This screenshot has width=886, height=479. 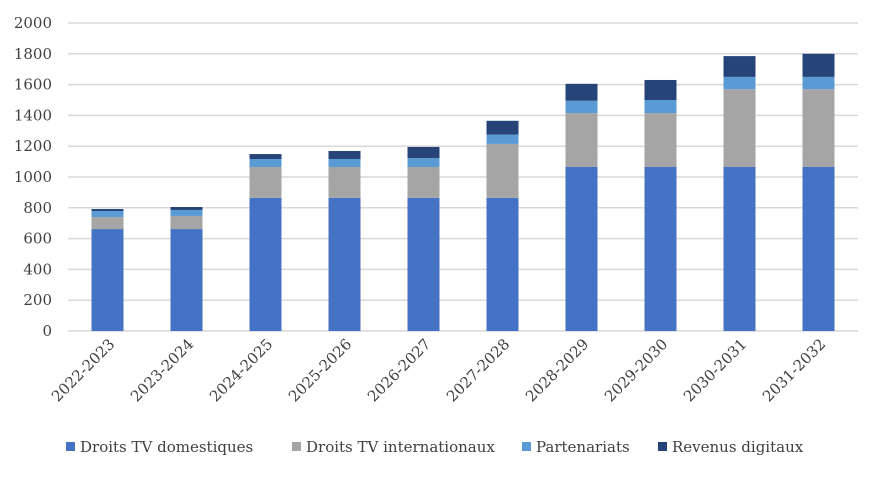 I want to click on y-tick-label: 1600, so click(x=33, y=85).